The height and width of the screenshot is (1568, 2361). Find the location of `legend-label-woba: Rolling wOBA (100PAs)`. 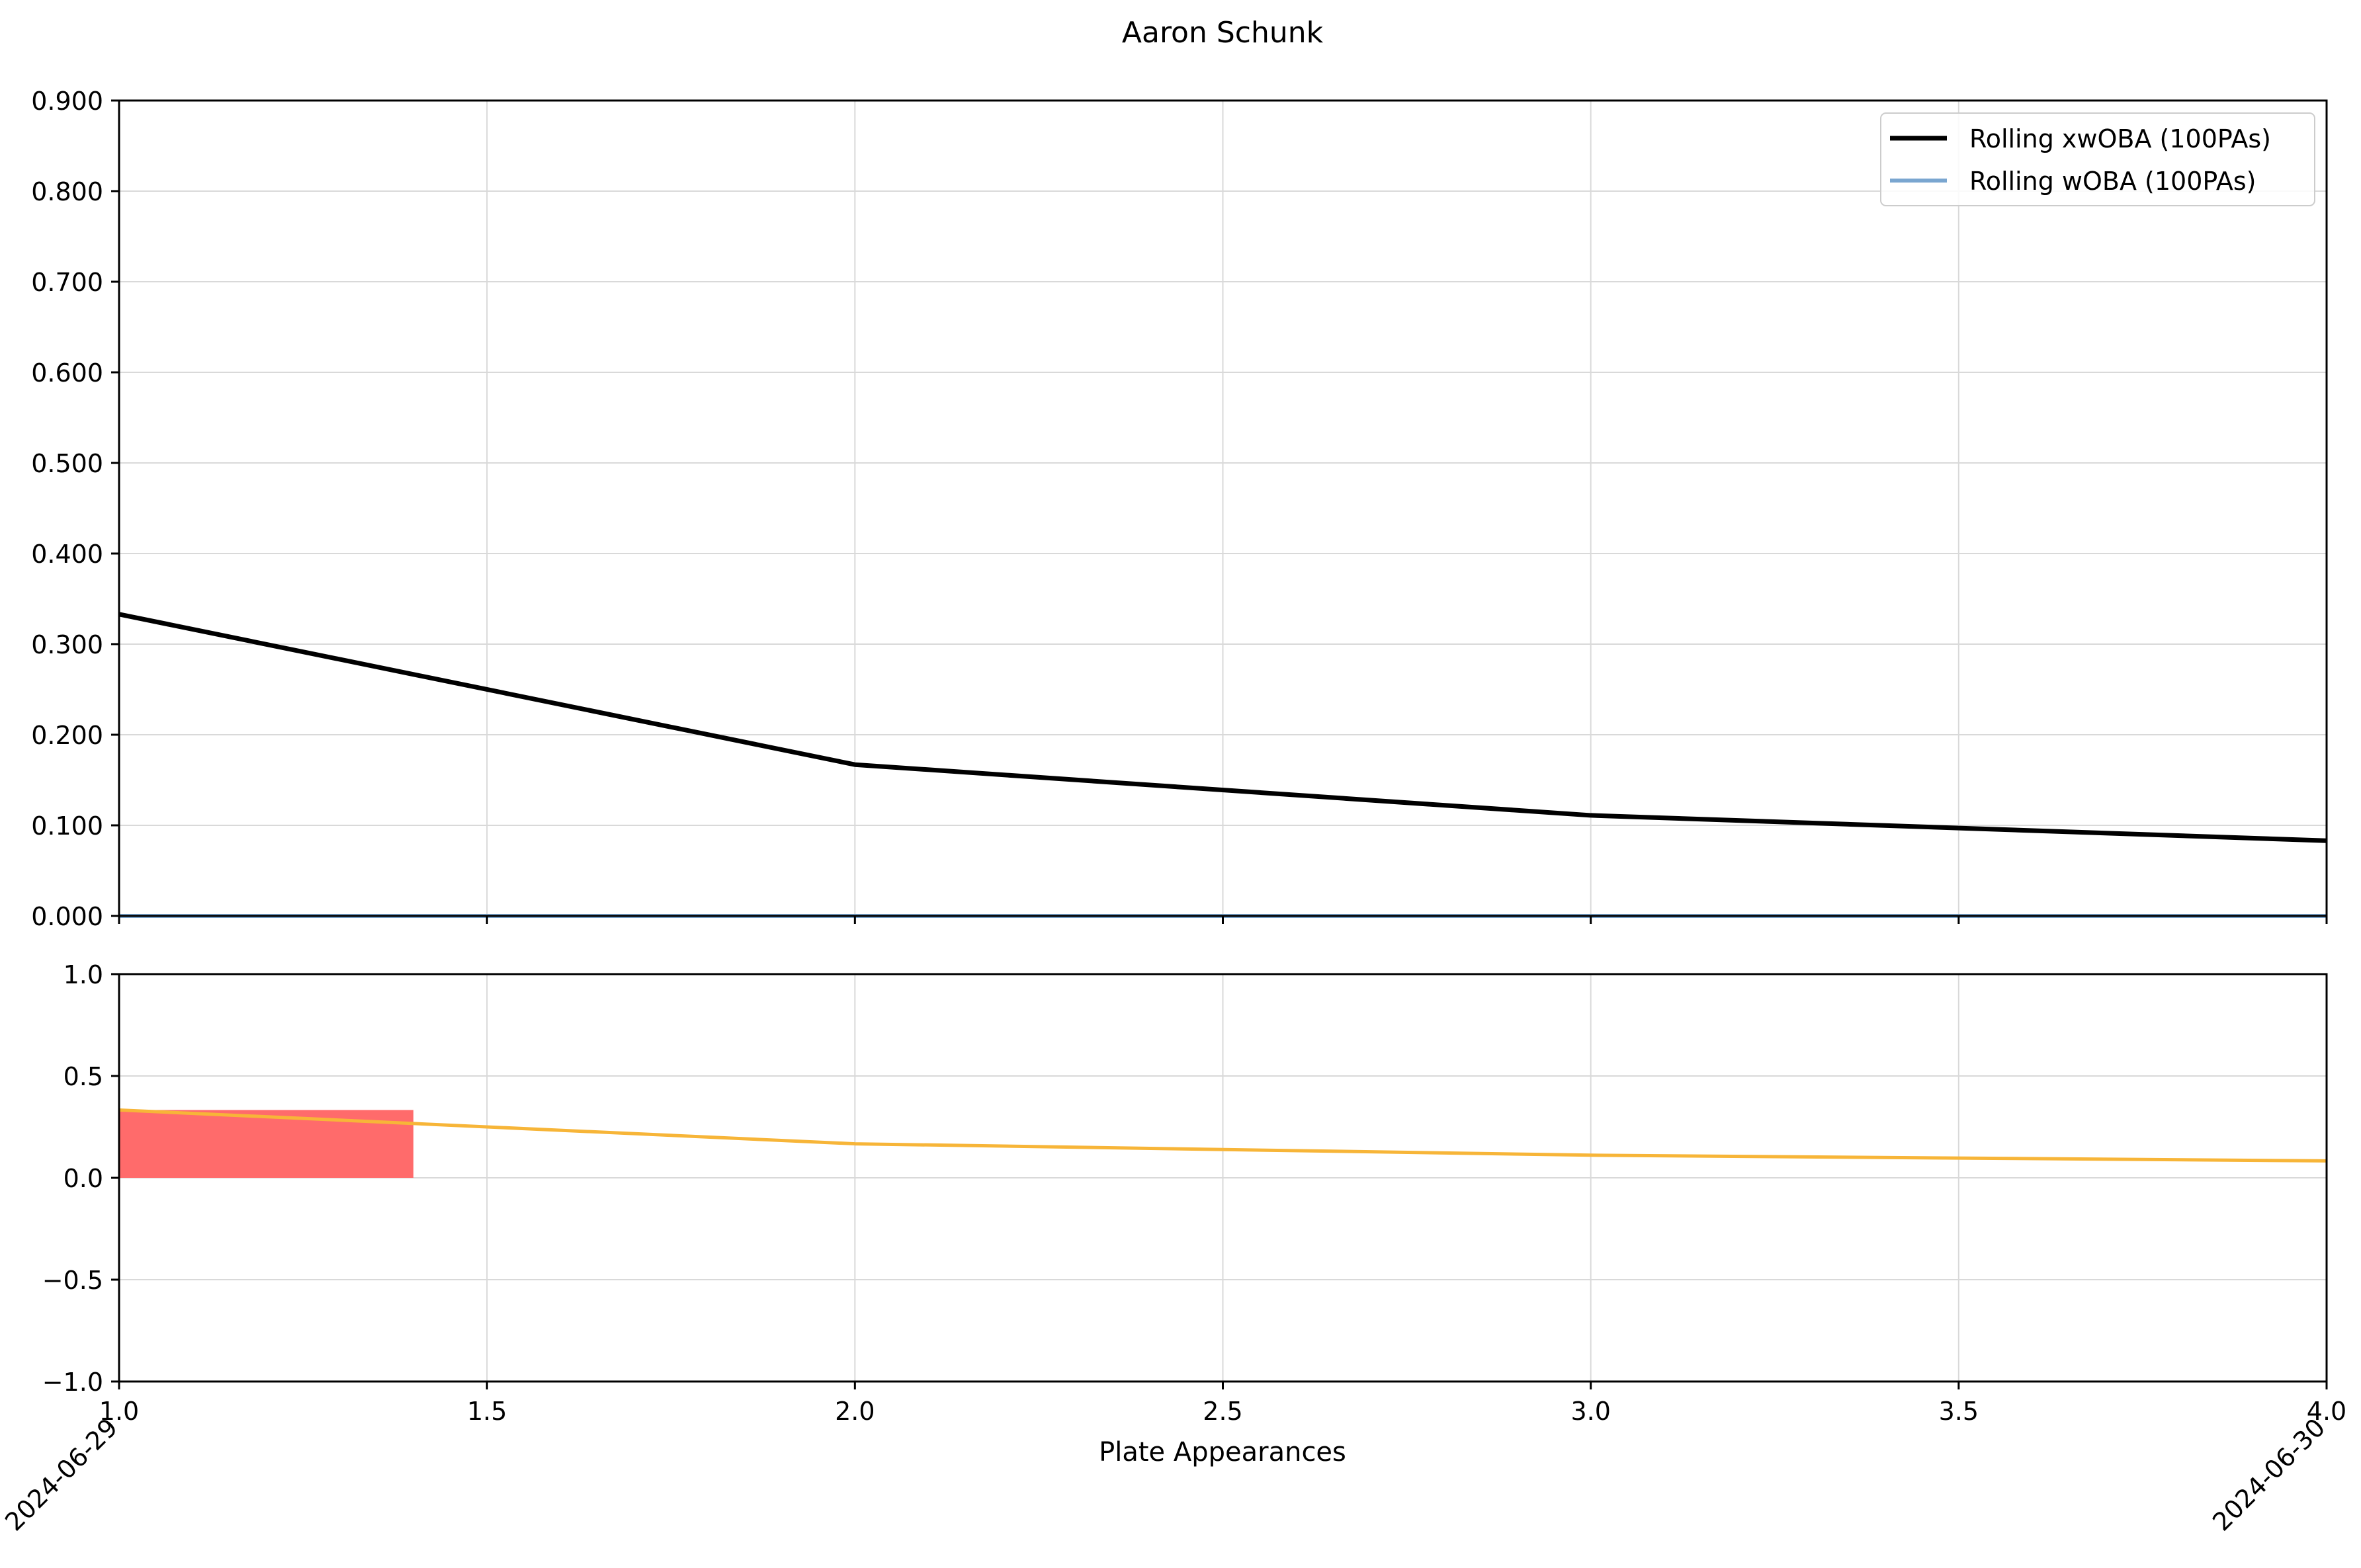

legend-label-woba: Rolling wOBA (100PAs) is located at coordinates (2112, 181).